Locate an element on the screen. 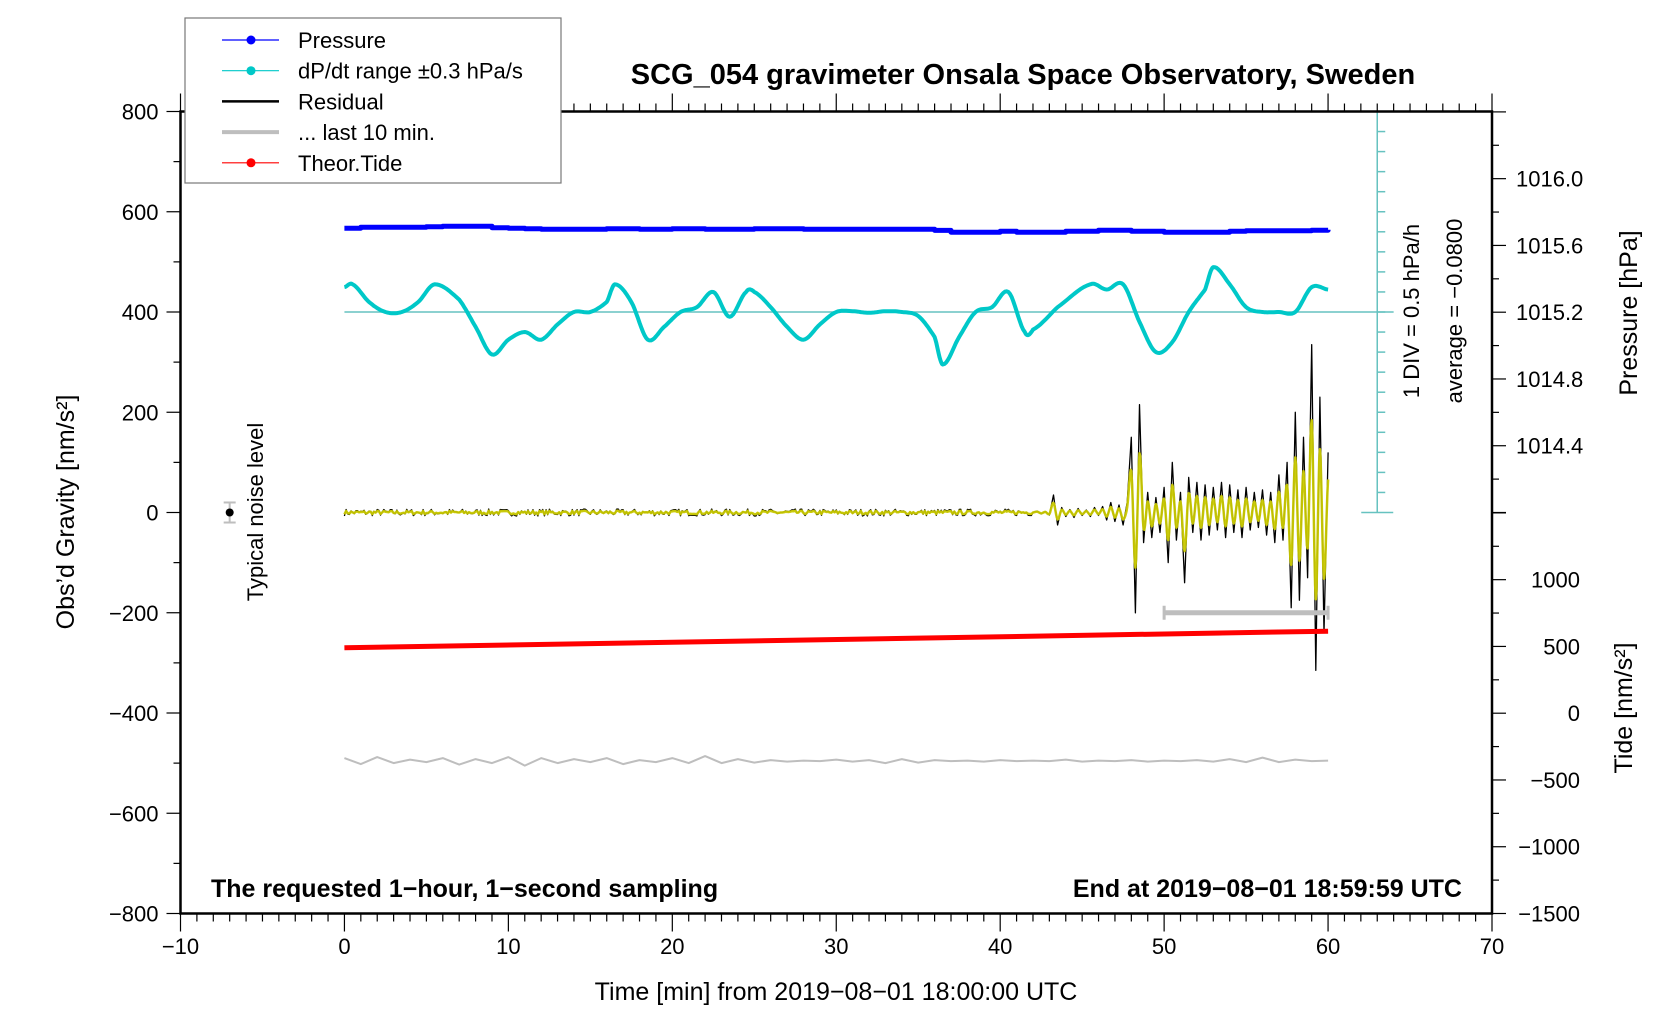 The image size is (1676, 1020). y-tick-label: 800 is located at coordinates (140, 112).